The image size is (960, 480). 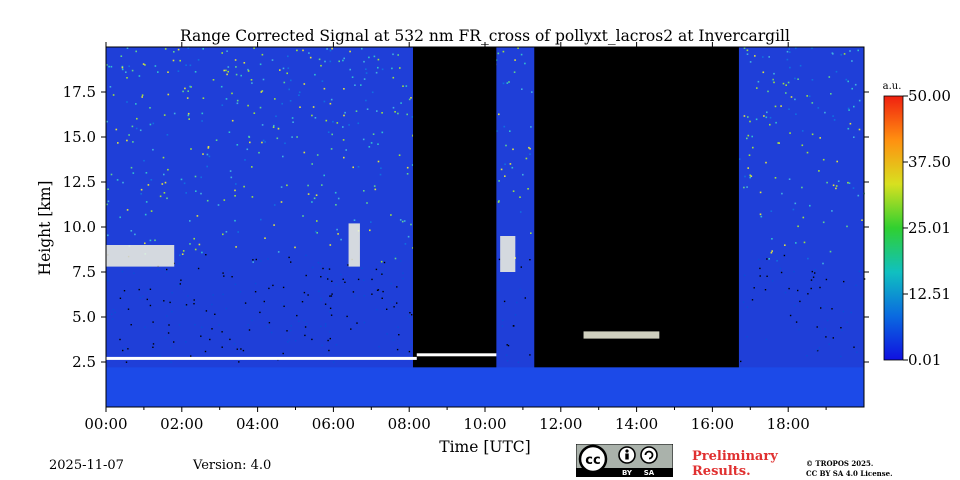 I want to click on colorbar: a.u. 50.00 37.50 25.01 12.51 0.01, so click(x=917, y=225).